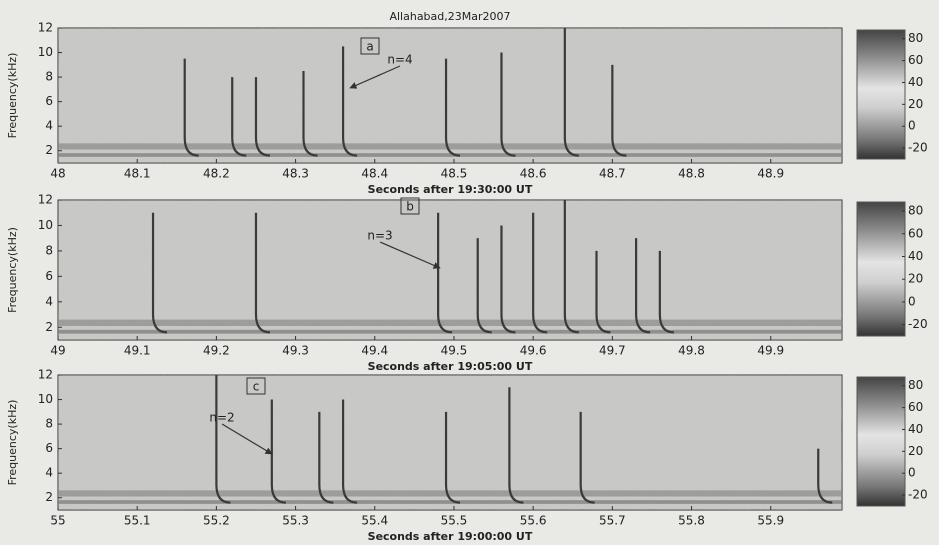  Describe the element at coordinates (45, 399) in the screenshot. I see `y-tick-label: 10` at that location.